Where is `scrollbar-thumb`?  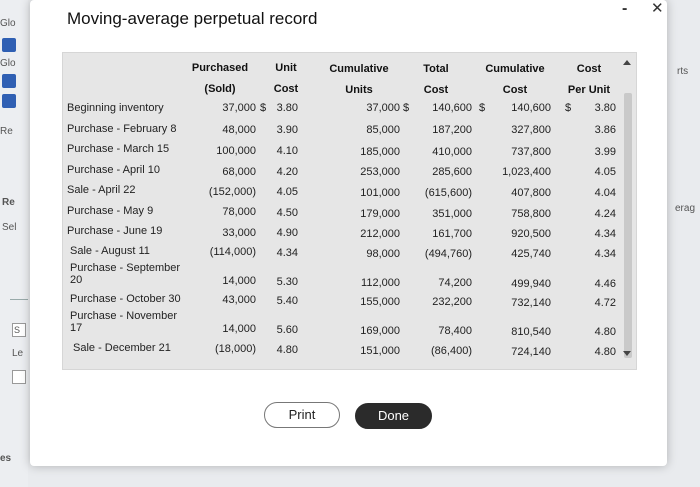 scrollbar-thumb is located at coordinates (628, 225).